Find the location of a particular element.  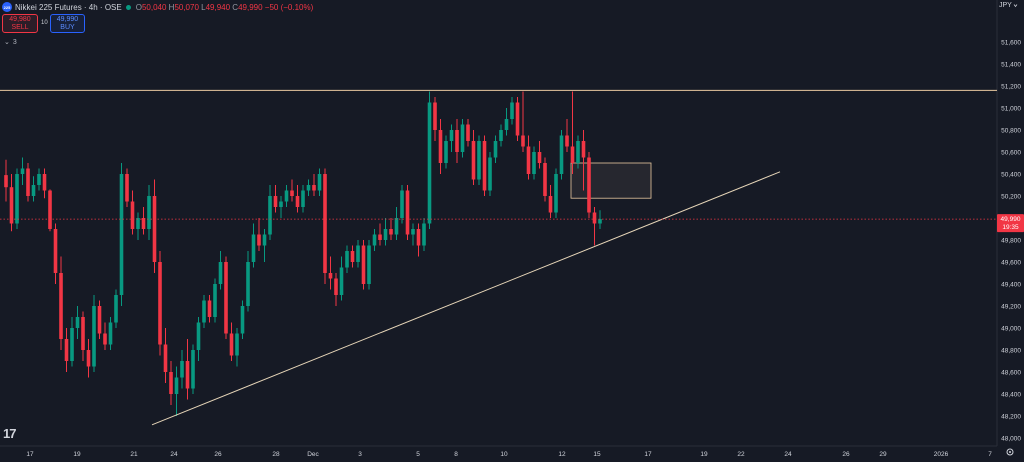

currency-selector: JPY is located at coordinates (1008, 5).